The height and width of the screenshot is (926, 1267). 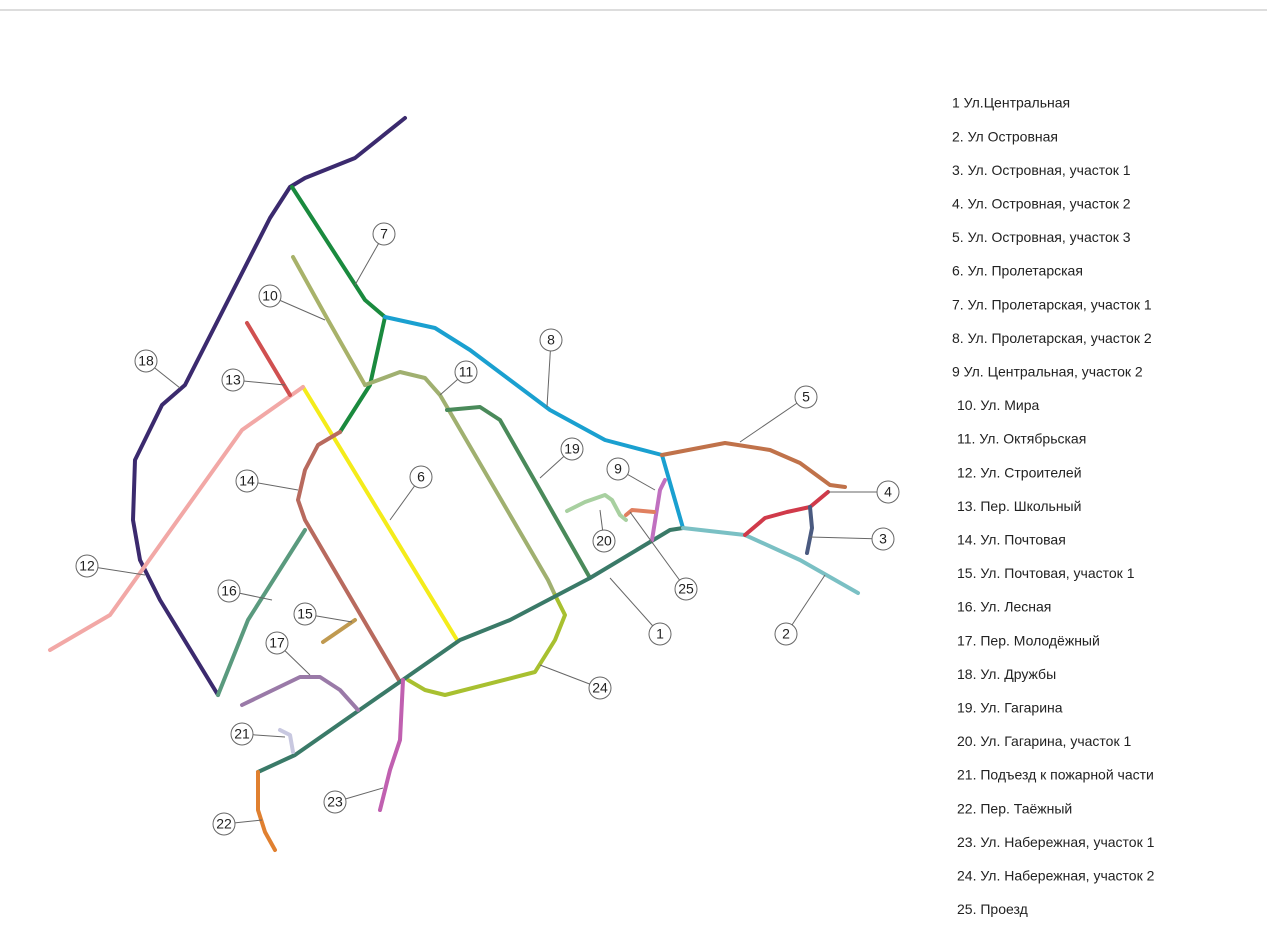 I want to click on street-number: 23, so click(x=335, y=802).